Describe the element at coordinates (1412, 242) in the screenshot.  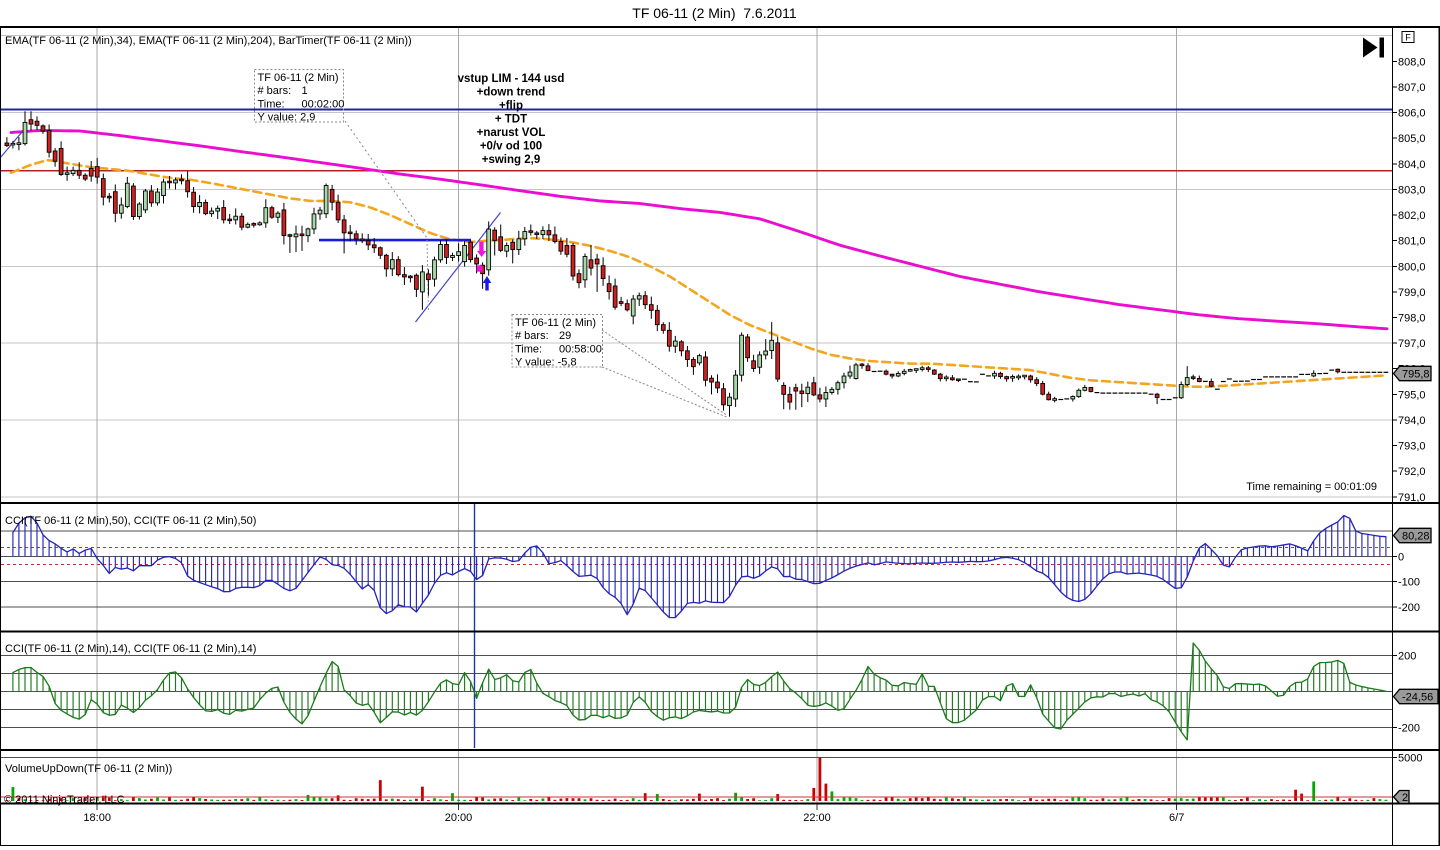
I see `svg-text: 801,0` at that location.